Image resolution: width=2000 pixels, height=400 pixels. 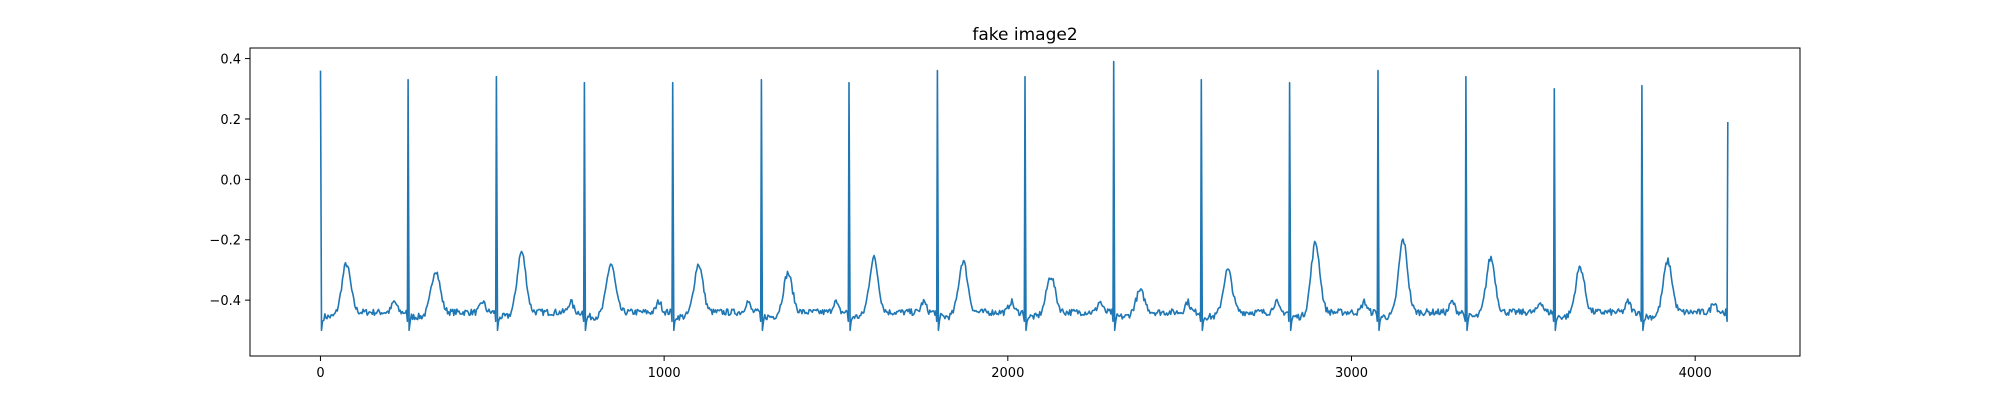 What do you see at coordinates (320, 373) in the screenshot?
I see `x-tick-label: 0` at bounding box center [320, 373].